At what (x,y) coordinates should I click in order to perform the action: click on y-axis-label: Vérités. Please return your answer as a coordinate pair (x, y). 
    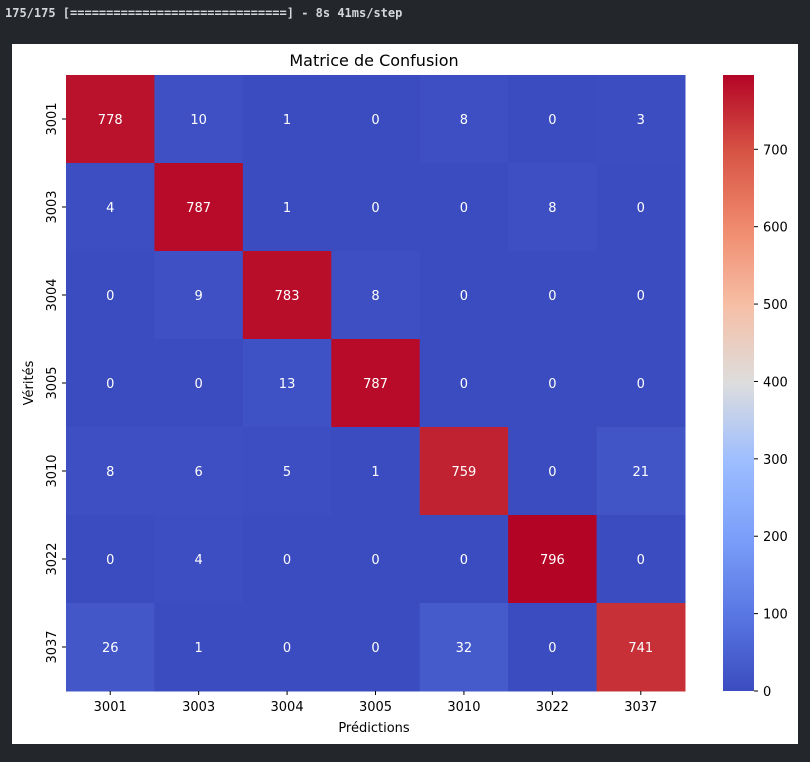
    Looking at the image, I should click on (29, 382).